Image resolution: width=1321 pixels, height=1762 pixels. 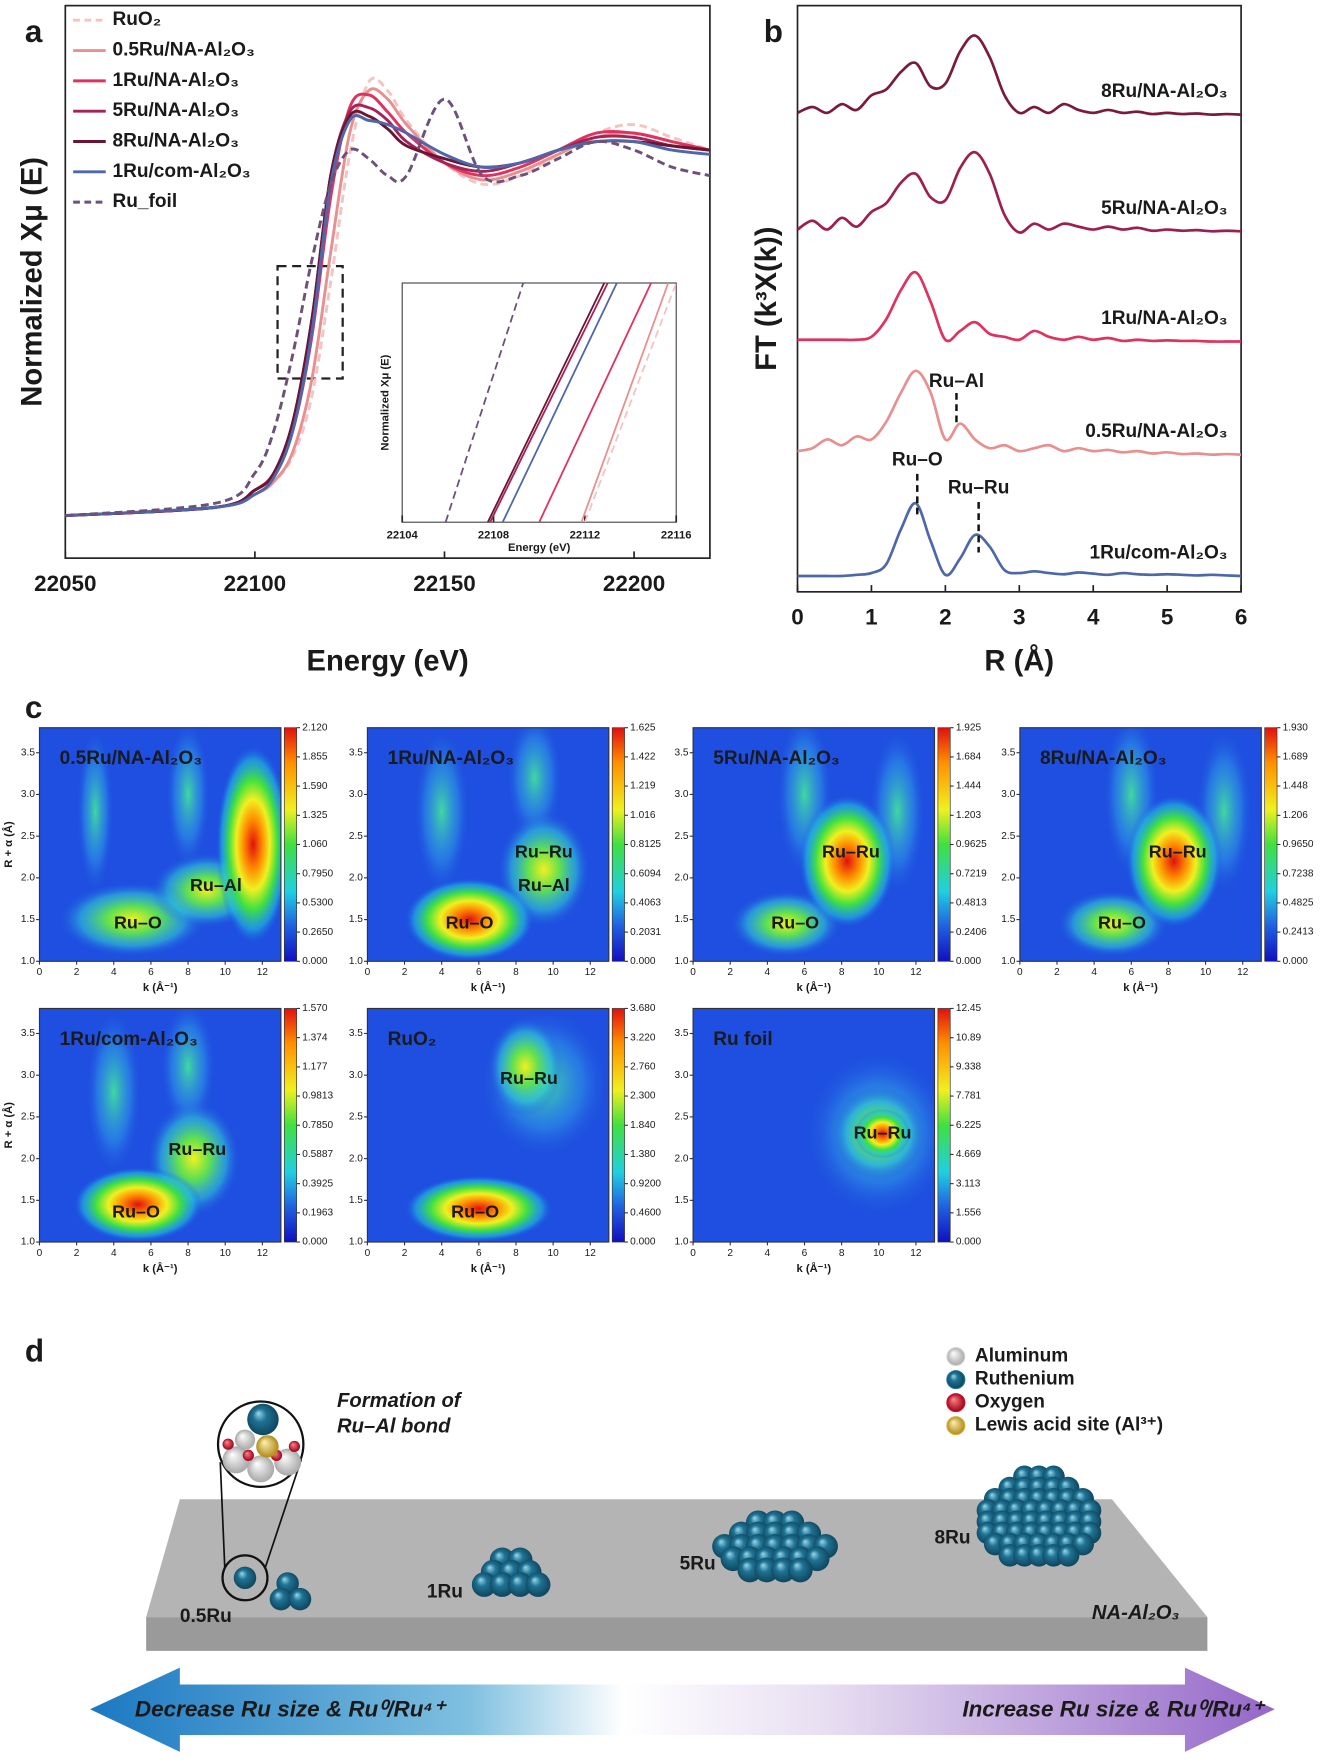 What do you see at coordinates (645, 1183) in the screenshot?
I see `colorbar-tick-label: 0.9200` at bounding box center [645, 1183].